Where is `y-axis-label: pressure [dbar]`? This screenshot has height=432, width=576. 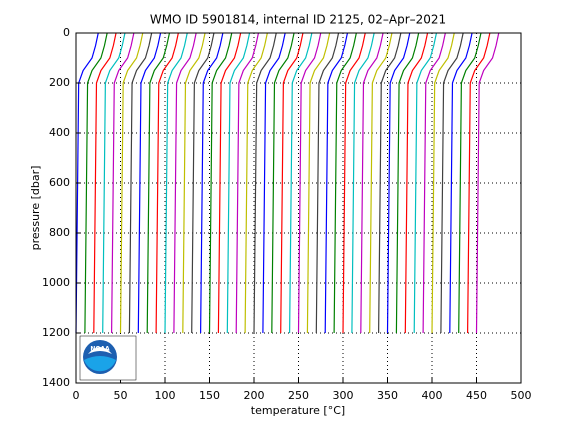
y-axis-label: pressure [dbar] is located at coordinates (35, 208).